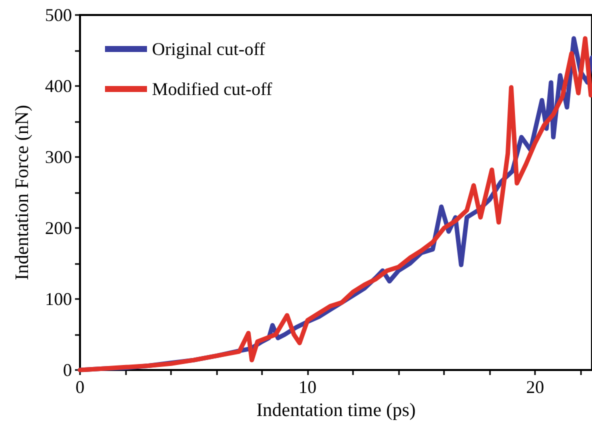  What do you see at coordinates (535, 387) in the screenshot?
I see `x-tick-label: 20` at bounding box center [535, 387].